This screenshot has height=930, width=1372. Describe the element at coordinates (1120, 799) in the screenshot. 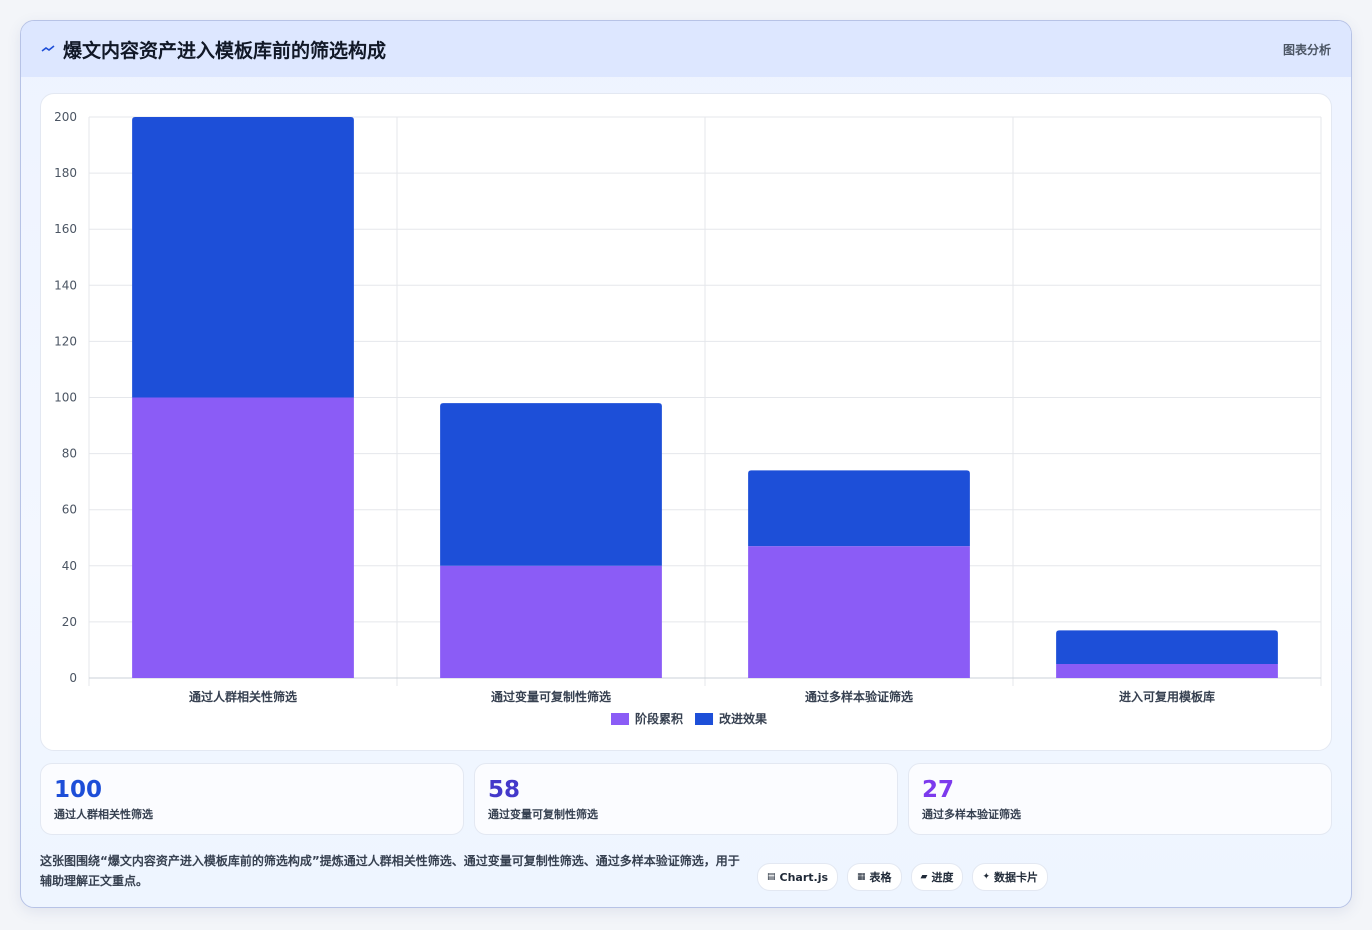

I see `stat-card: 27 通过多样本验证筛选` at that location.